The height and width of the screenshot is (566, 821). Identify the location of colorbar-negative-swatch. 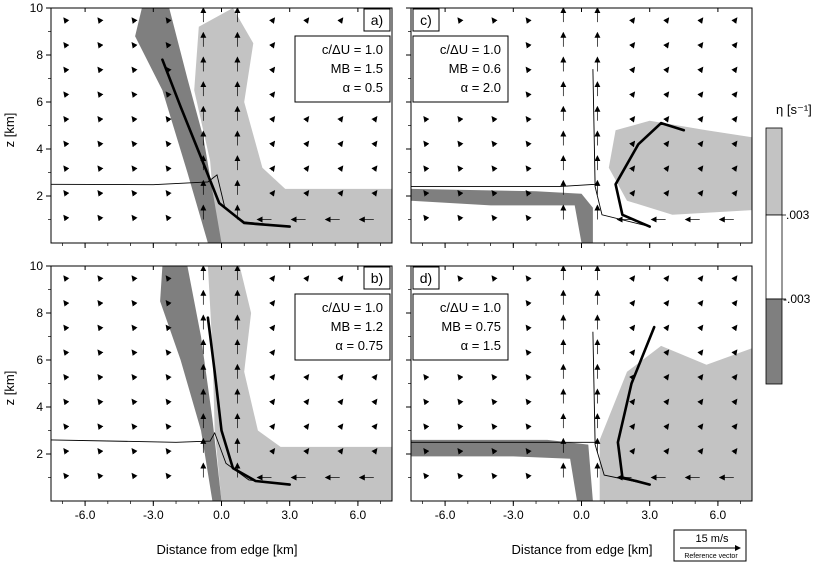
(774, 341).